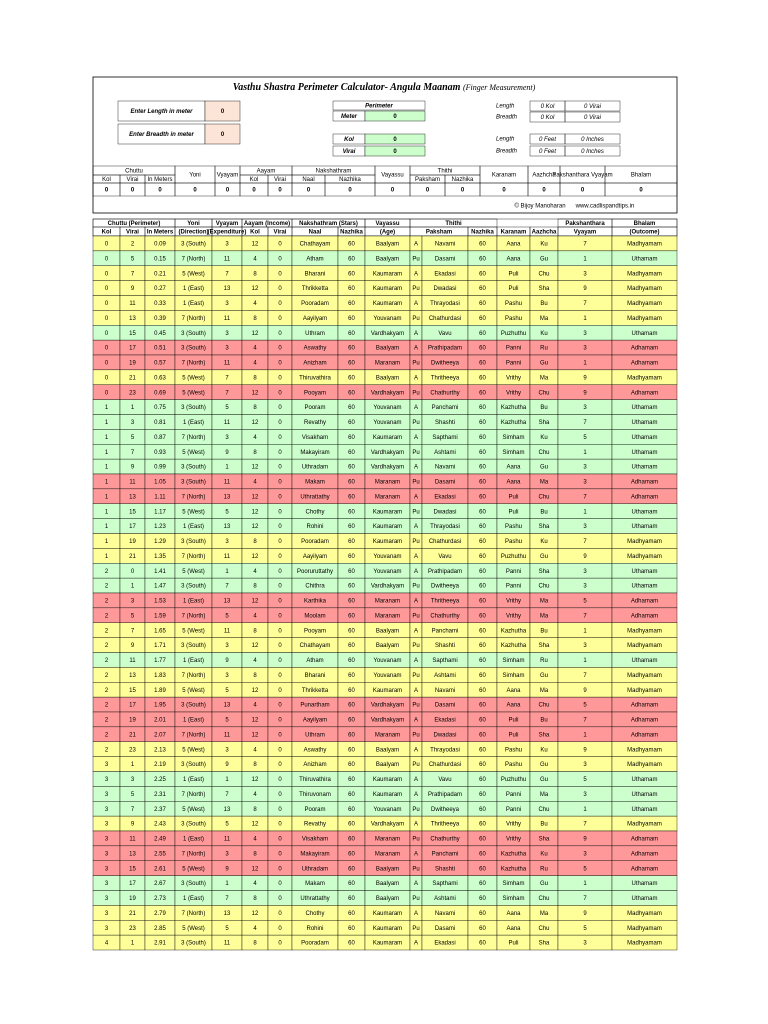  Describe the element at coordinates (132, 914) in the screenshot. I see `table-cell: 21` at that location.